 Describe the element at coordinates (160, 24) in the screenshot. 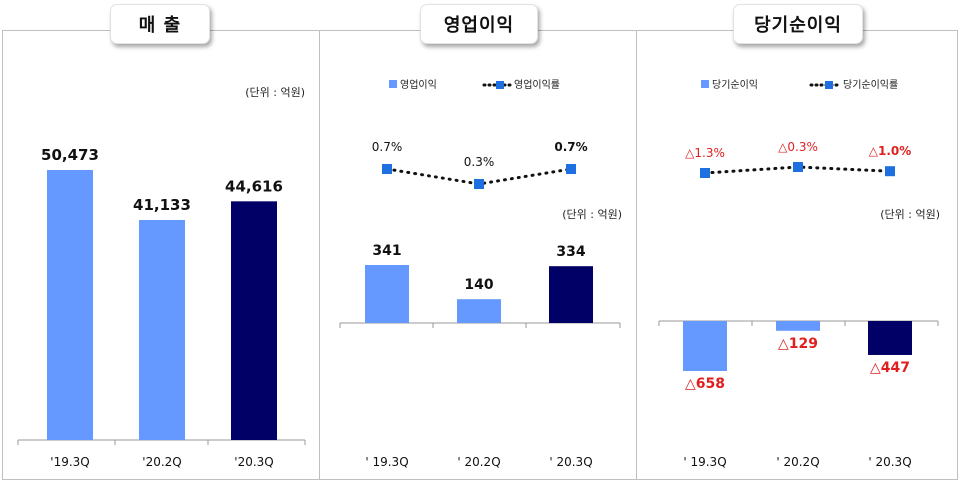

I see `revenue-title: 매 출` at that location.